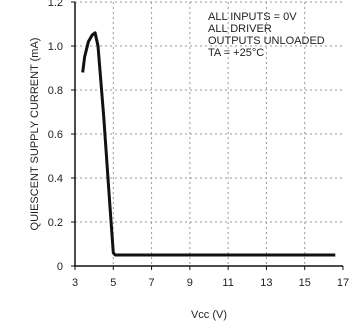 The image size is (356, 326). Describe the element at coordinates (113, 283) in the screenshot. I see `x-tick-label: 5` at that location.